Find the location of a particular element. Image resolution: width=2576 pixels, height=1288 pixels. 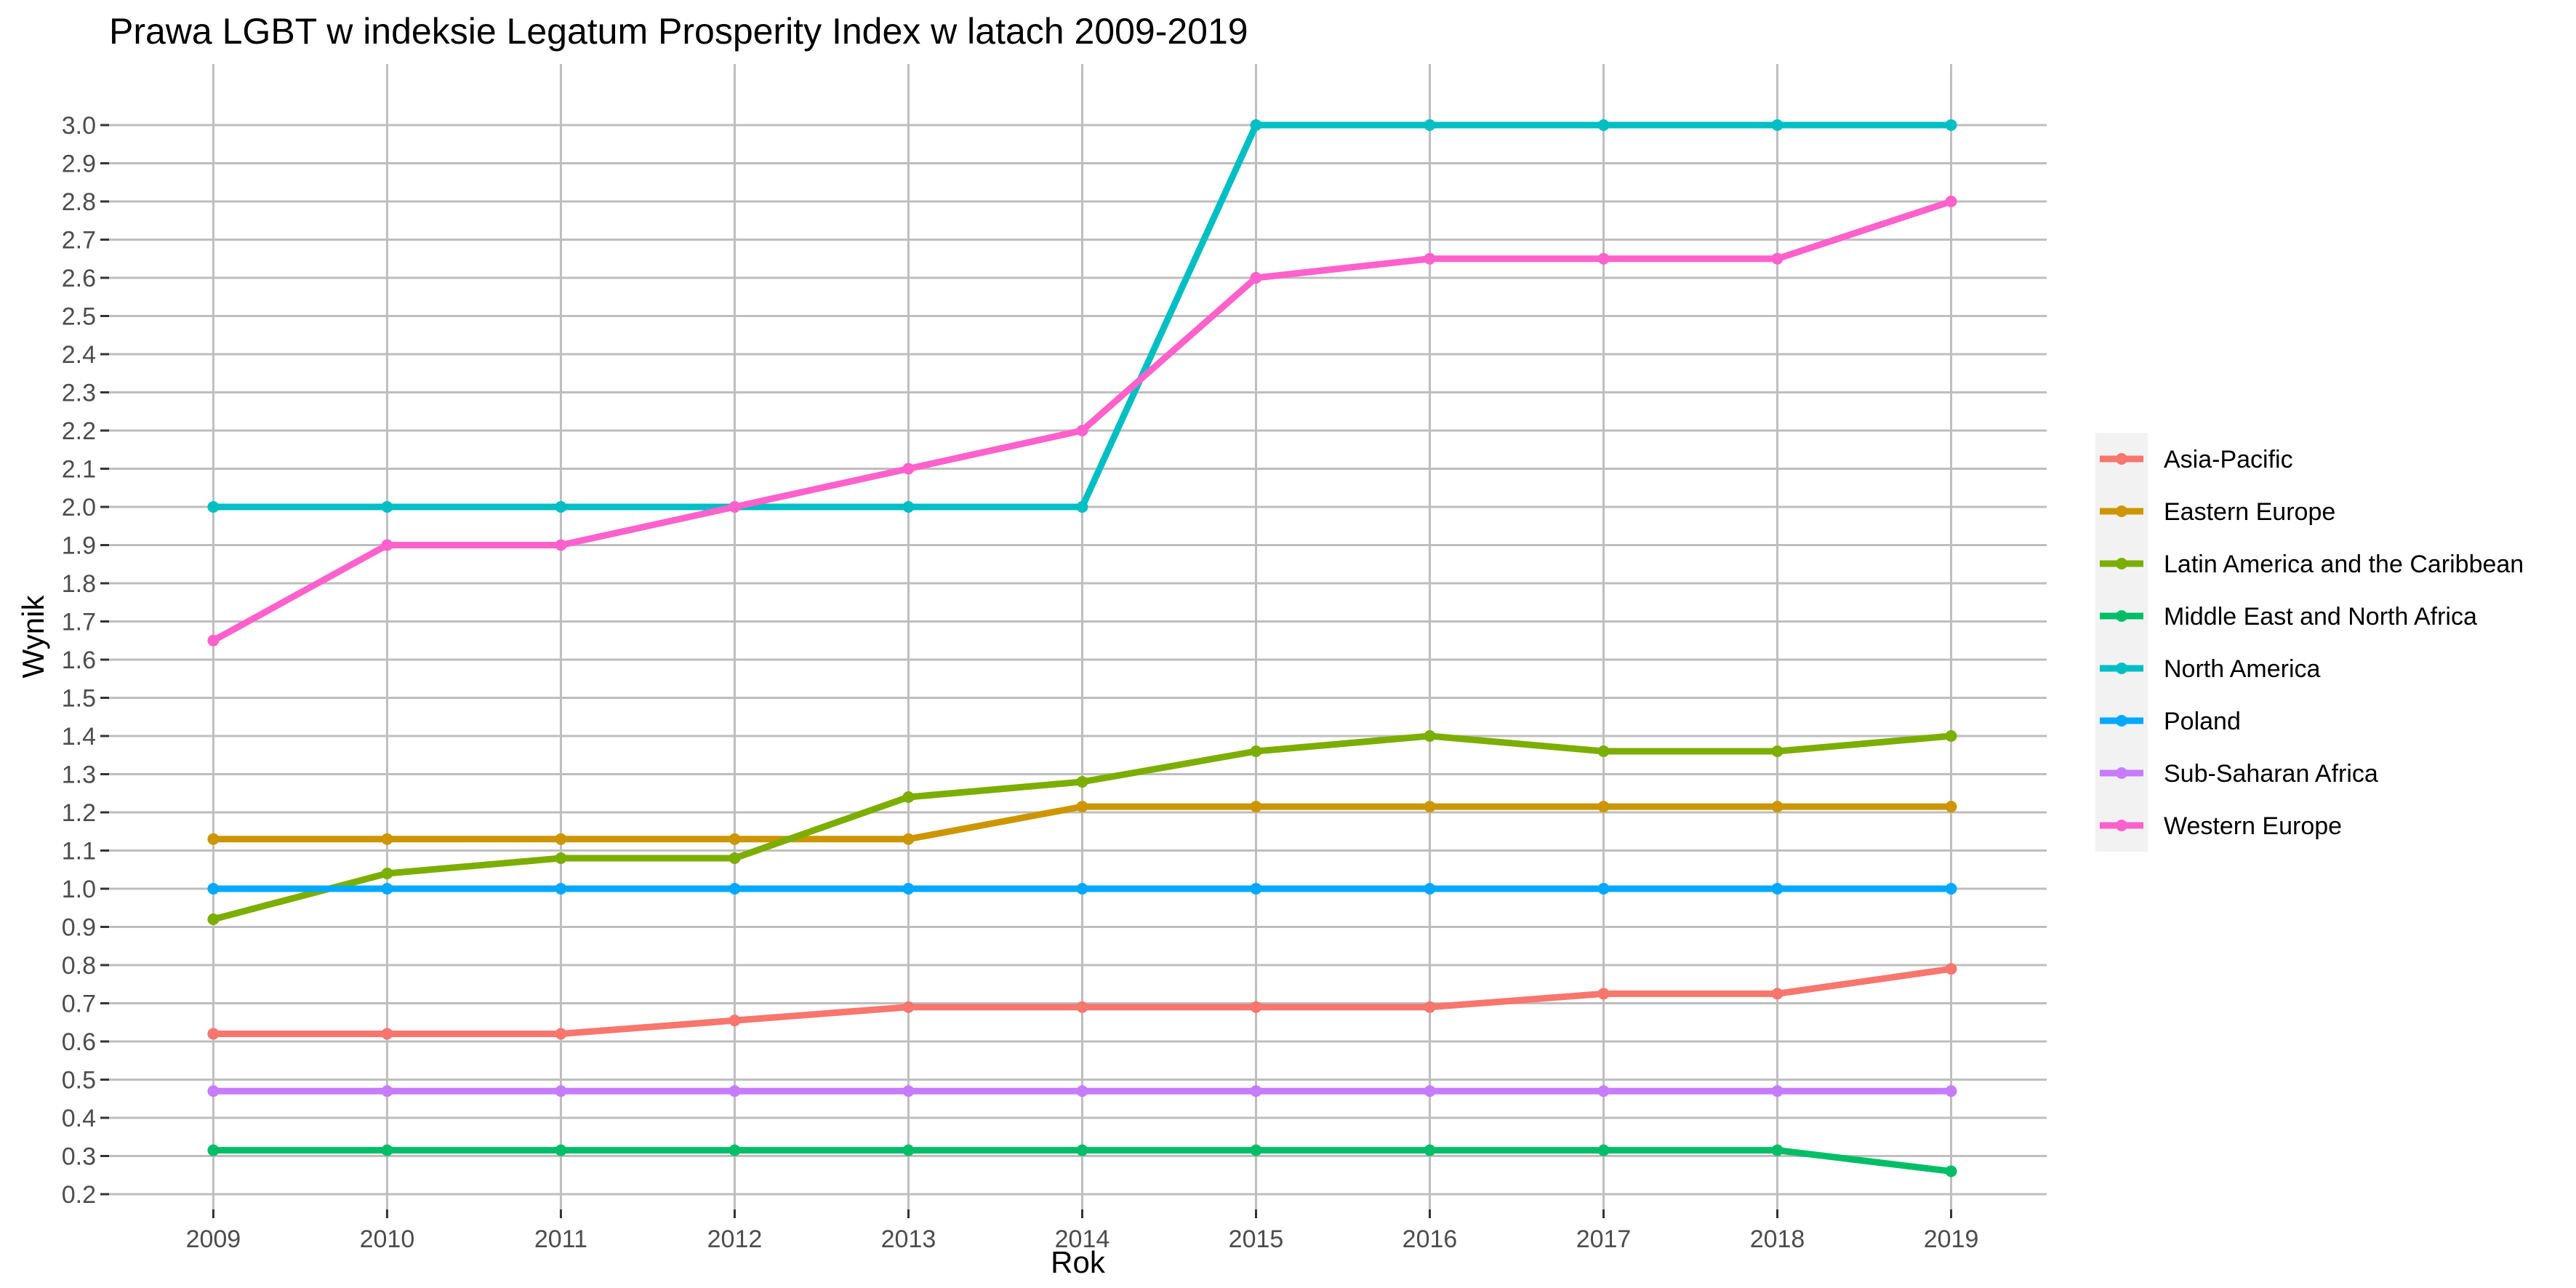

y-tick-label: 0.6 is located at coordinates (79, 1042).